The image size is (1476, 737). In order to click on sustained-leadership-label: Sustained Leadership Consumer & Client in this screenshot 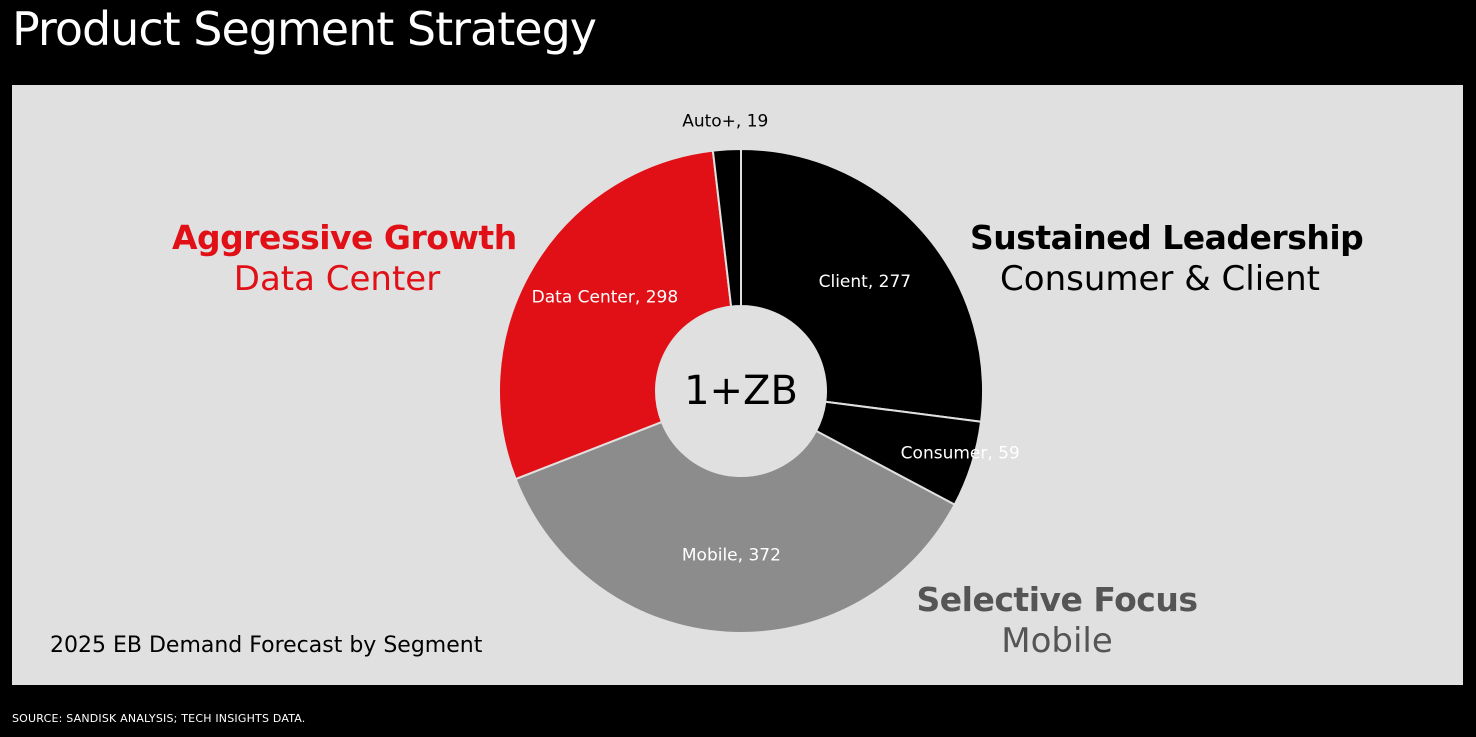, I will do `click(1167, 259)`.